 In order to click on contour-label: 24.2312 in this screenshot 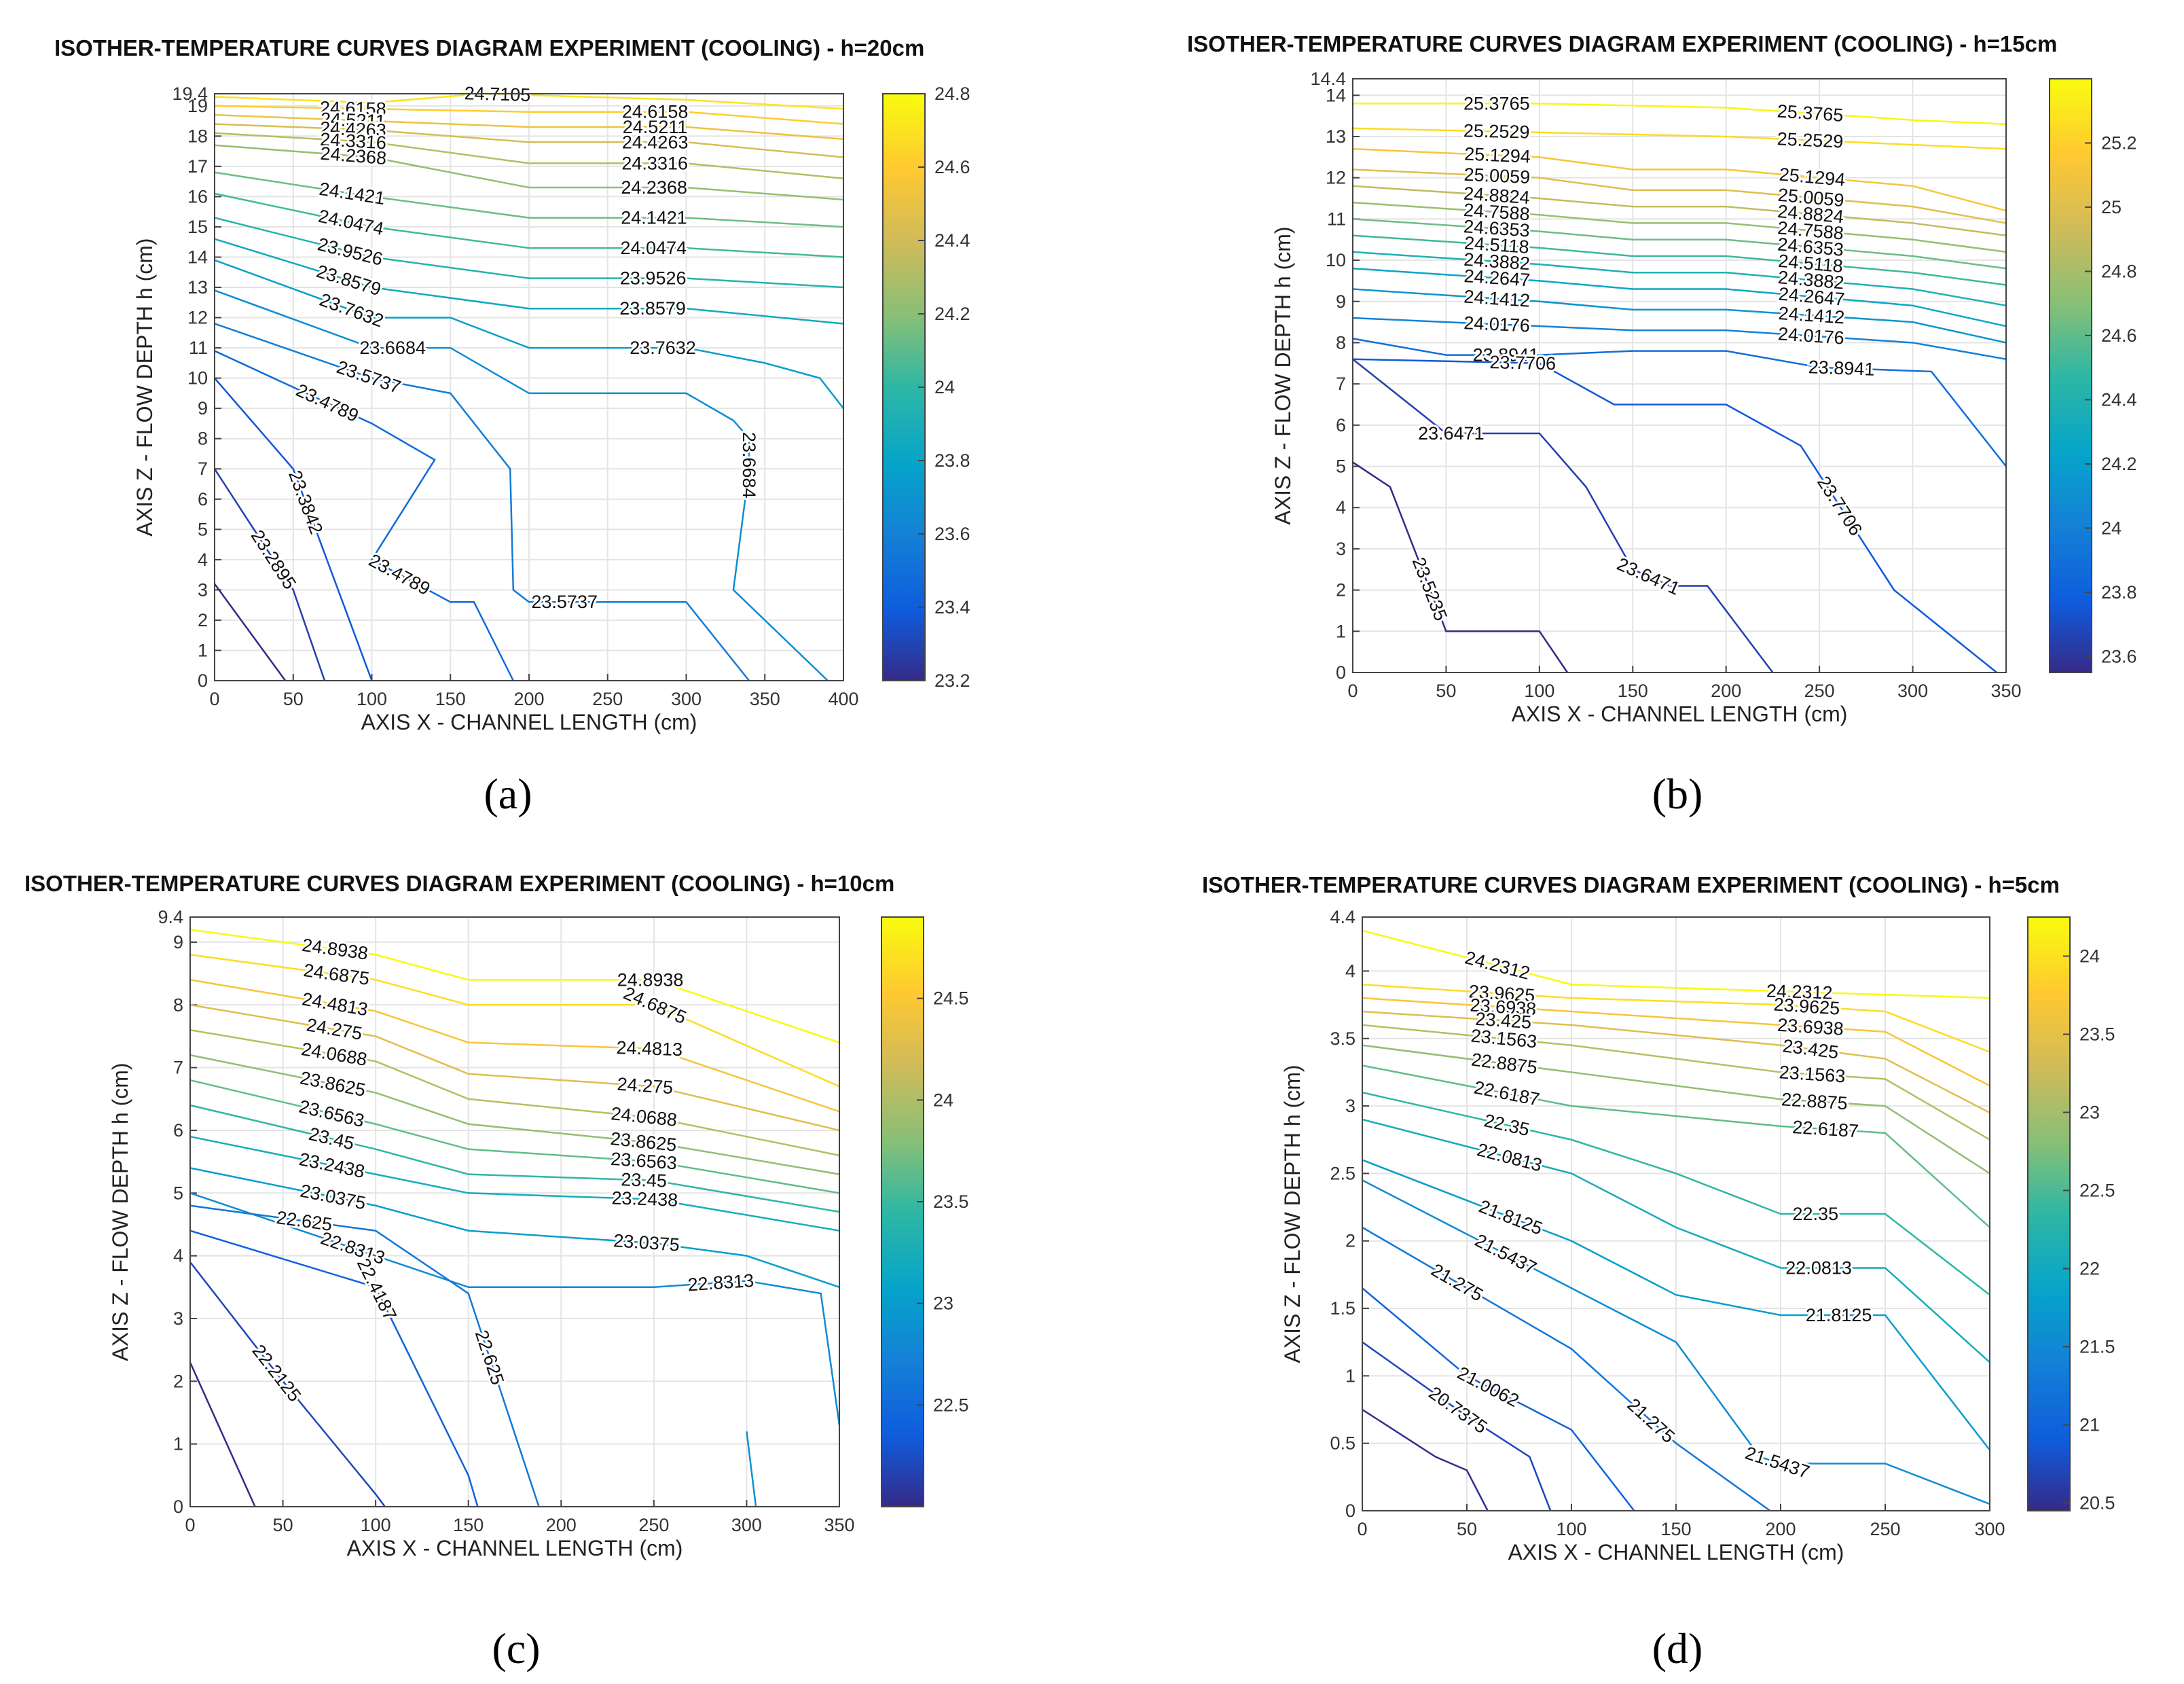, I will do `click(1800, 992)`.